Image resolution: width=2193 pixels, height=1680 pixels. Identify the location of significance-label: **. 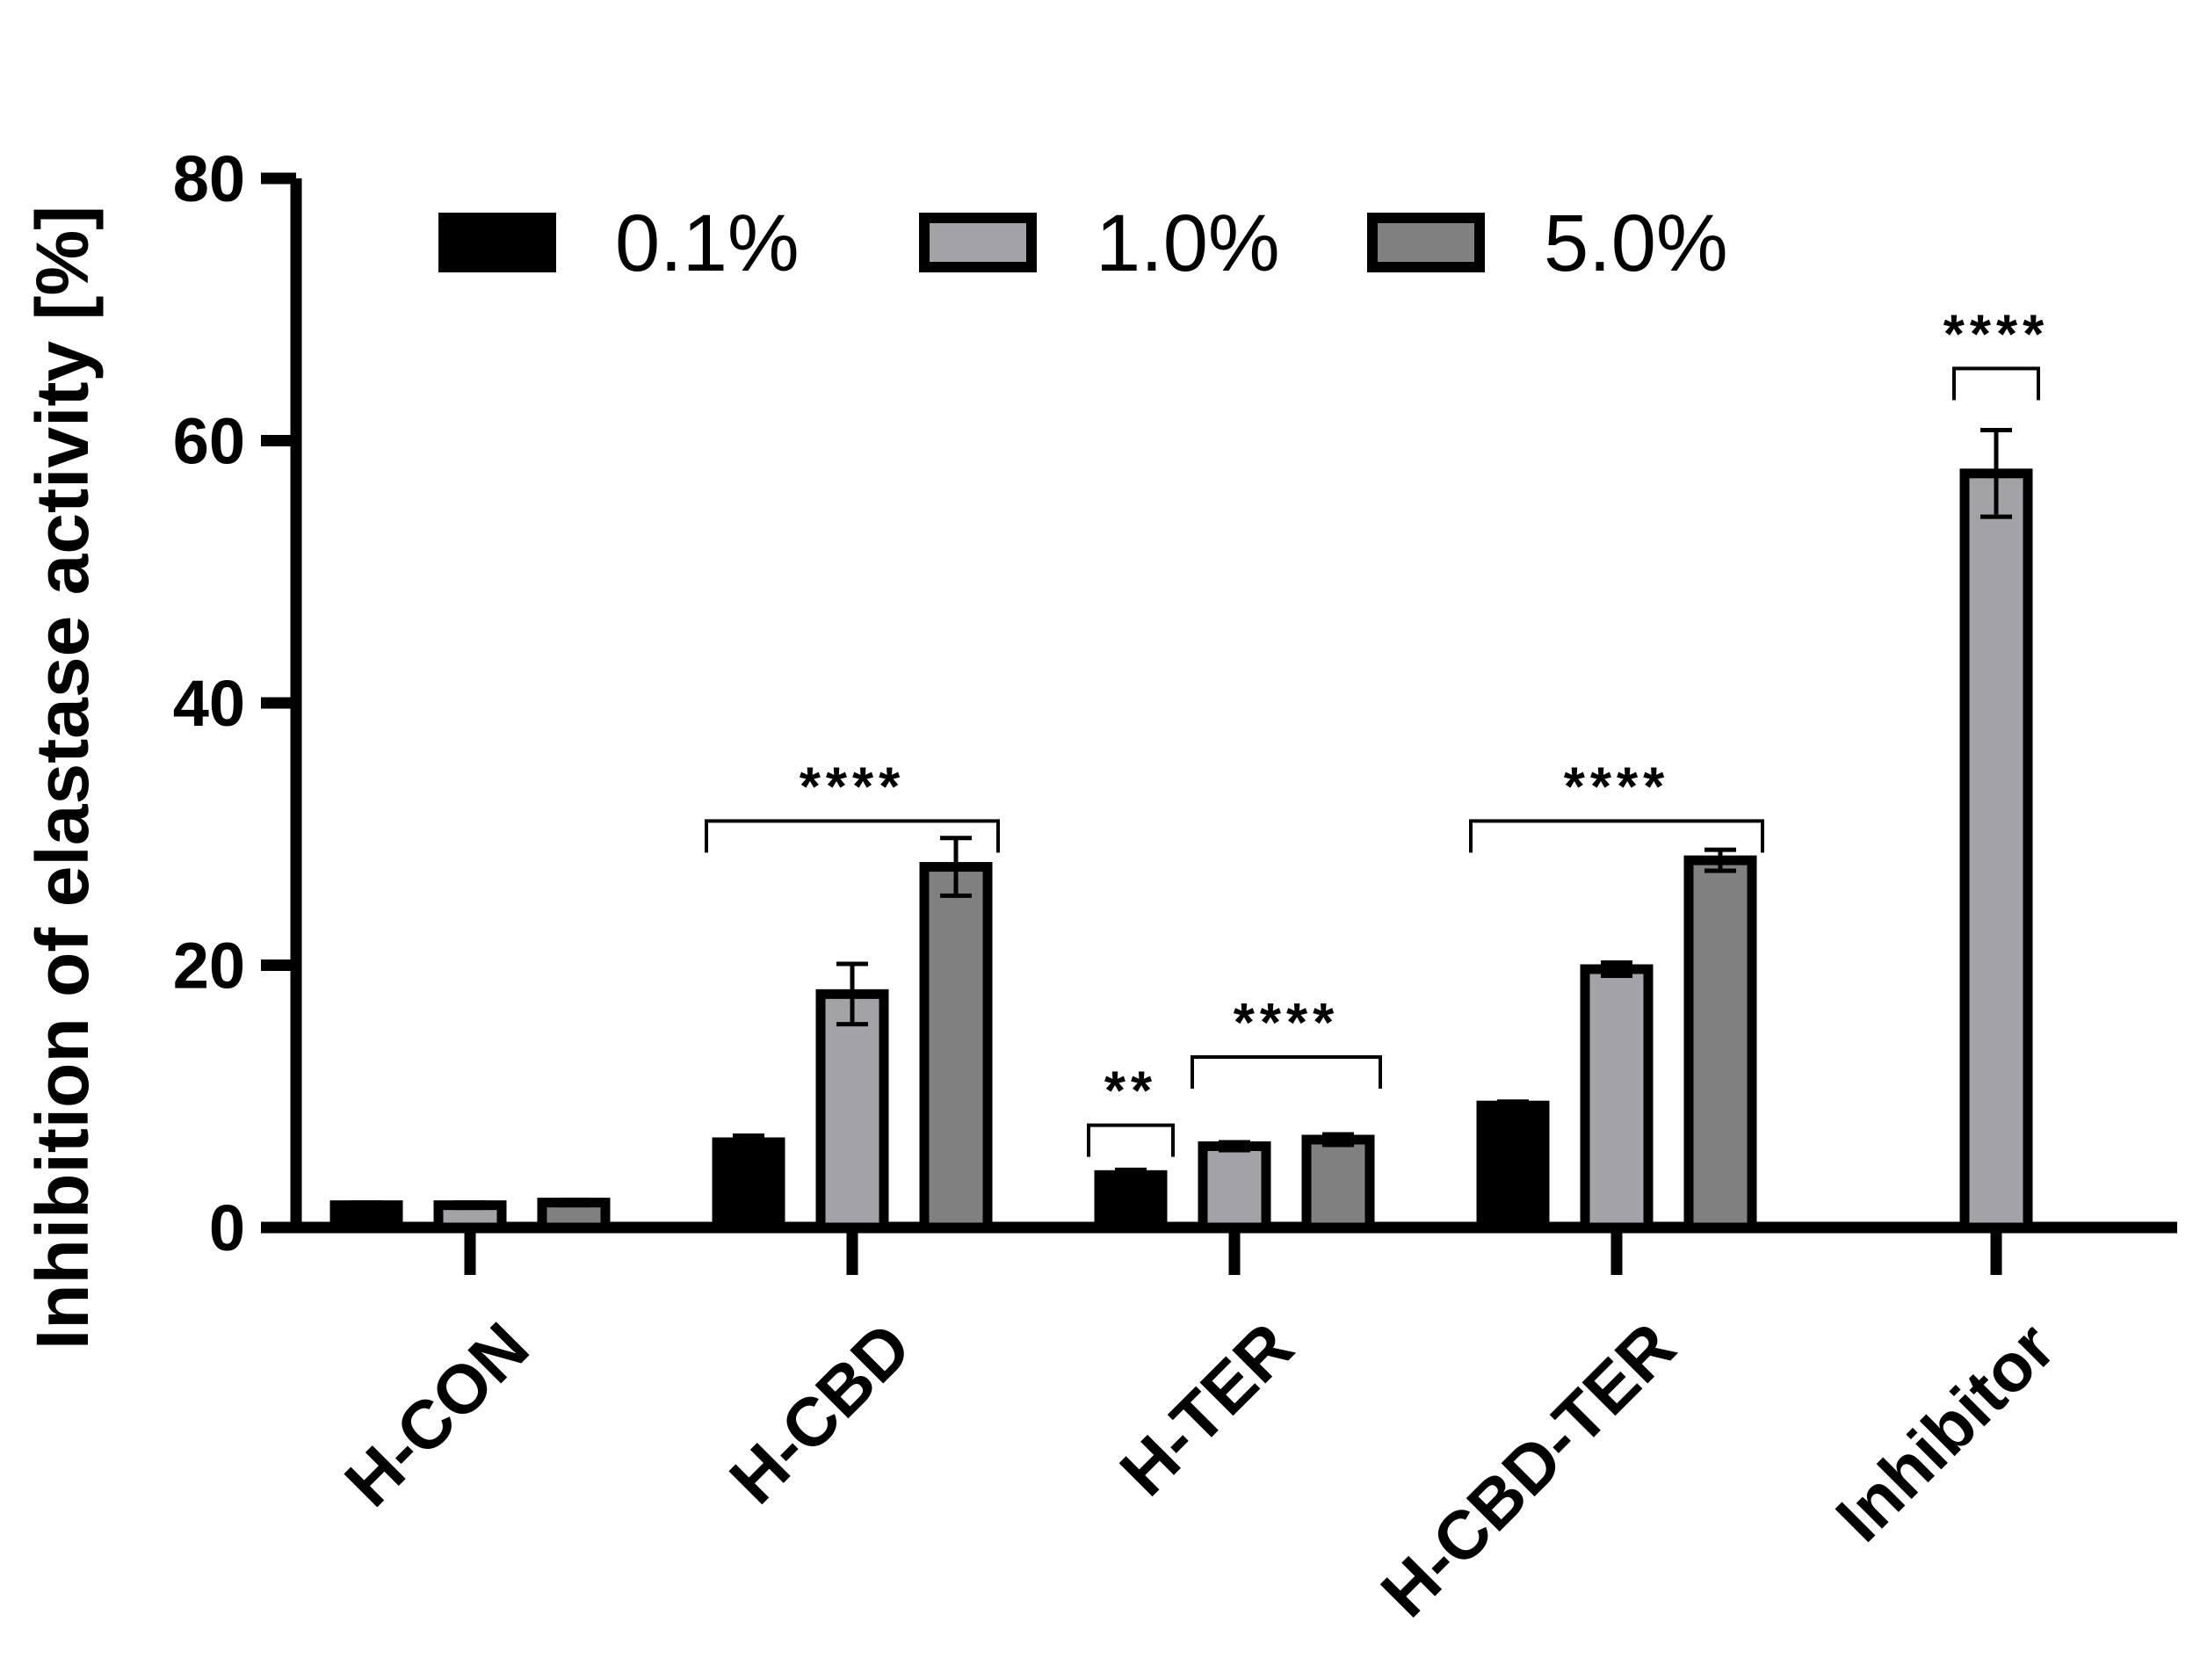
(1131, 1091).